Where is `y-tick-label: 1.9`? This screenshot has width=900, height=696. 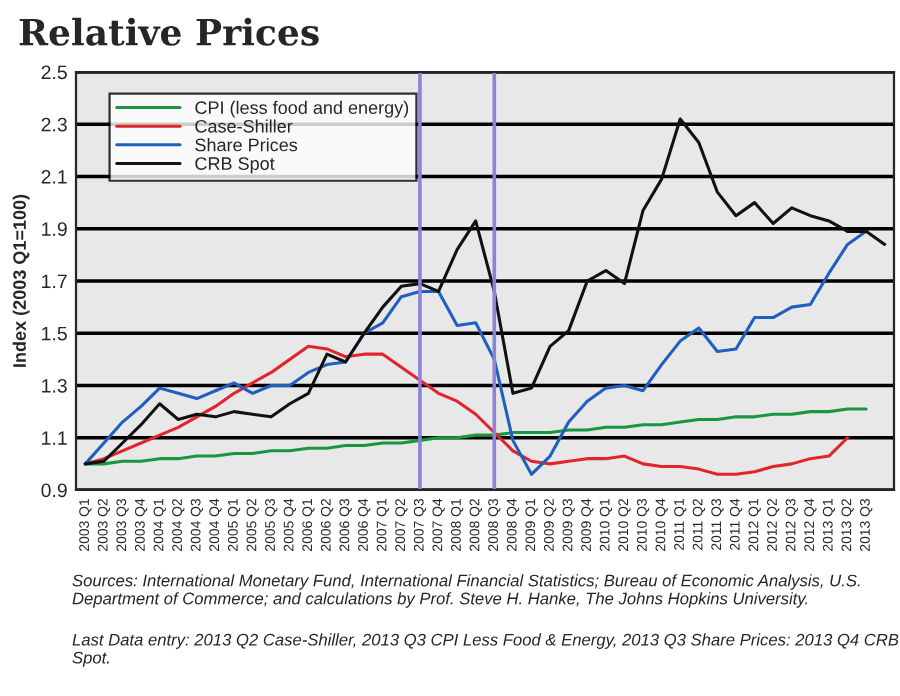 y-tick-label: 1.9 is located at coordinates (54, 229).